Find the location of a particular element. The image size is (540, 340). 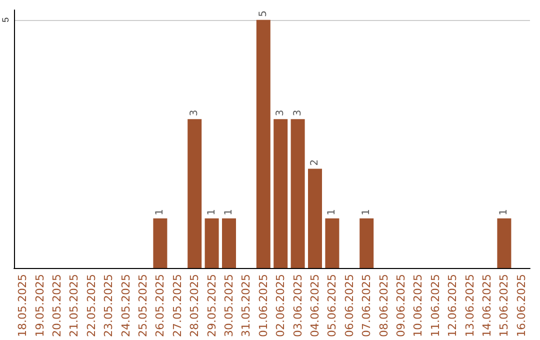

x-tick-label: 13.06.2025 is located at coordinates (469, 306).